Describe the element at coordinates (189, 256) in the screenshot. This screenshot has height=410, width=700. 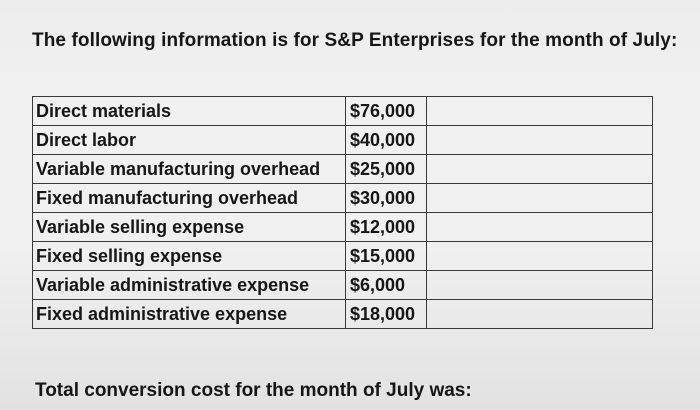
I see `row-label: Fixed selling expense` at that location.